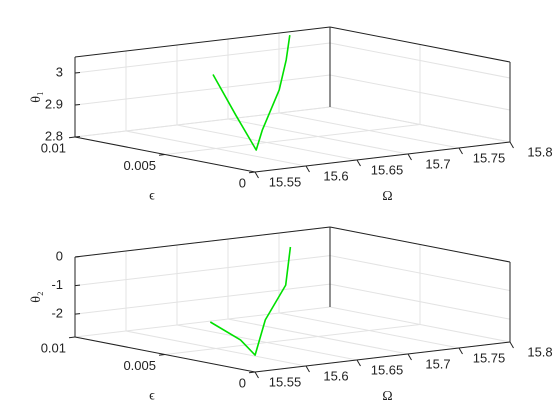 Image resolution: width=560 pixels, height=420 pixels. I want to click on z-tick-label: -1, so click(57, 284).